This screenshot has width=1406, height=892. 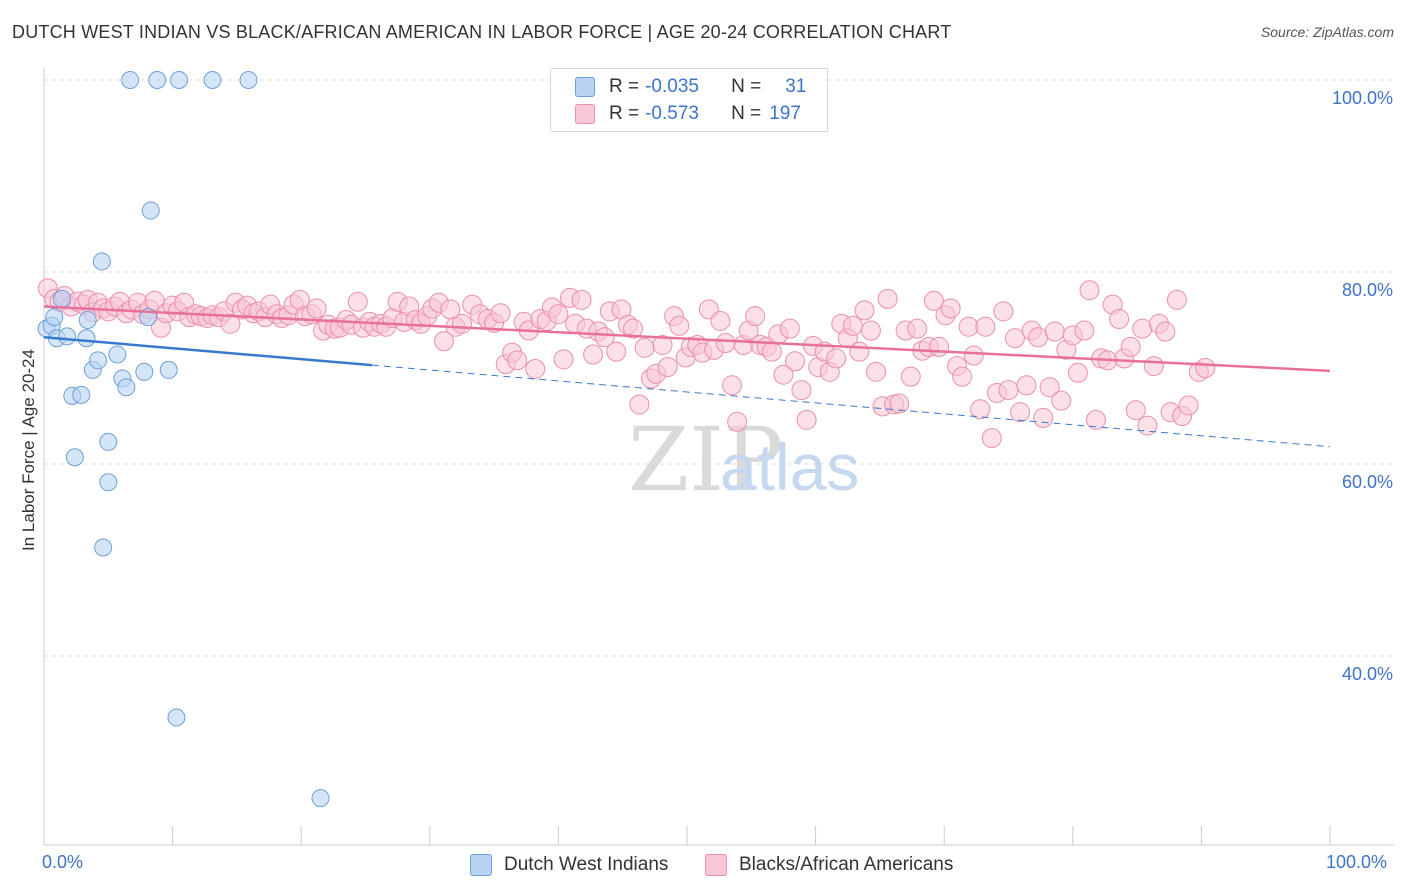 What do you see at coordinates (705, 459) in the screenshot?
I see `watermark-zip: ZIP` at bounding box center [705, 459].